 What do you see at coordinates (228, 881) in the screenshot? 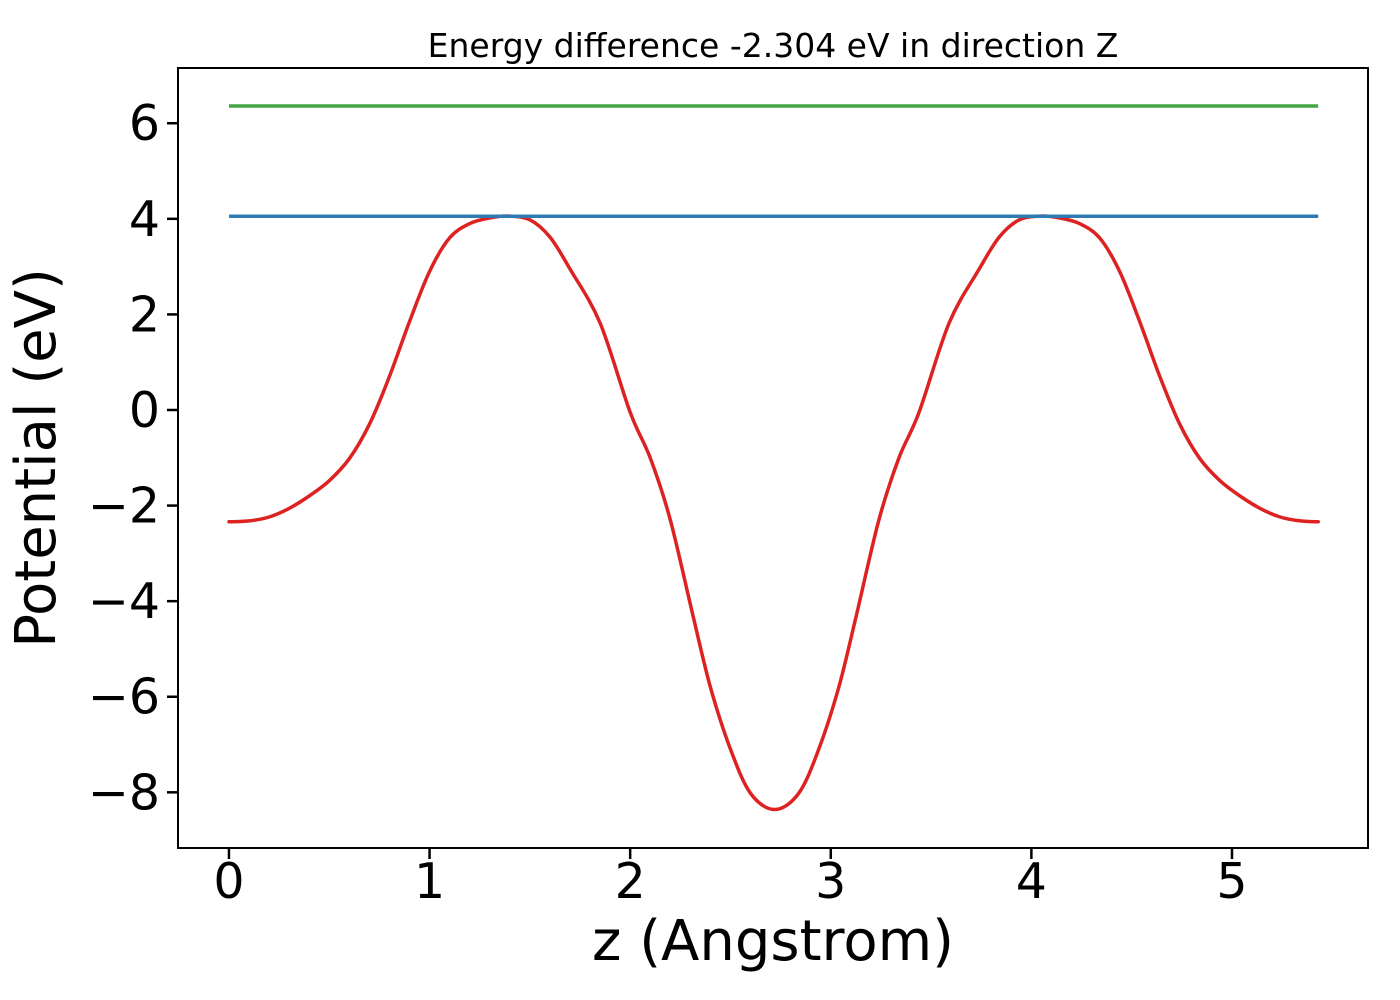
I see `x-tick-label: 0` at bounding box center [228, 881].